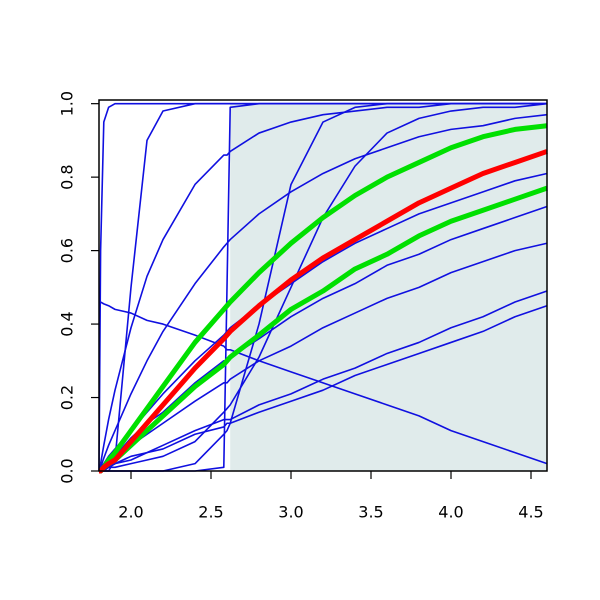 The height and width of the screenshot is (600, 600). Describe the element at coordinates (450, 512) in the screenshot. I see `x-tick-label: 4.0` at that location.